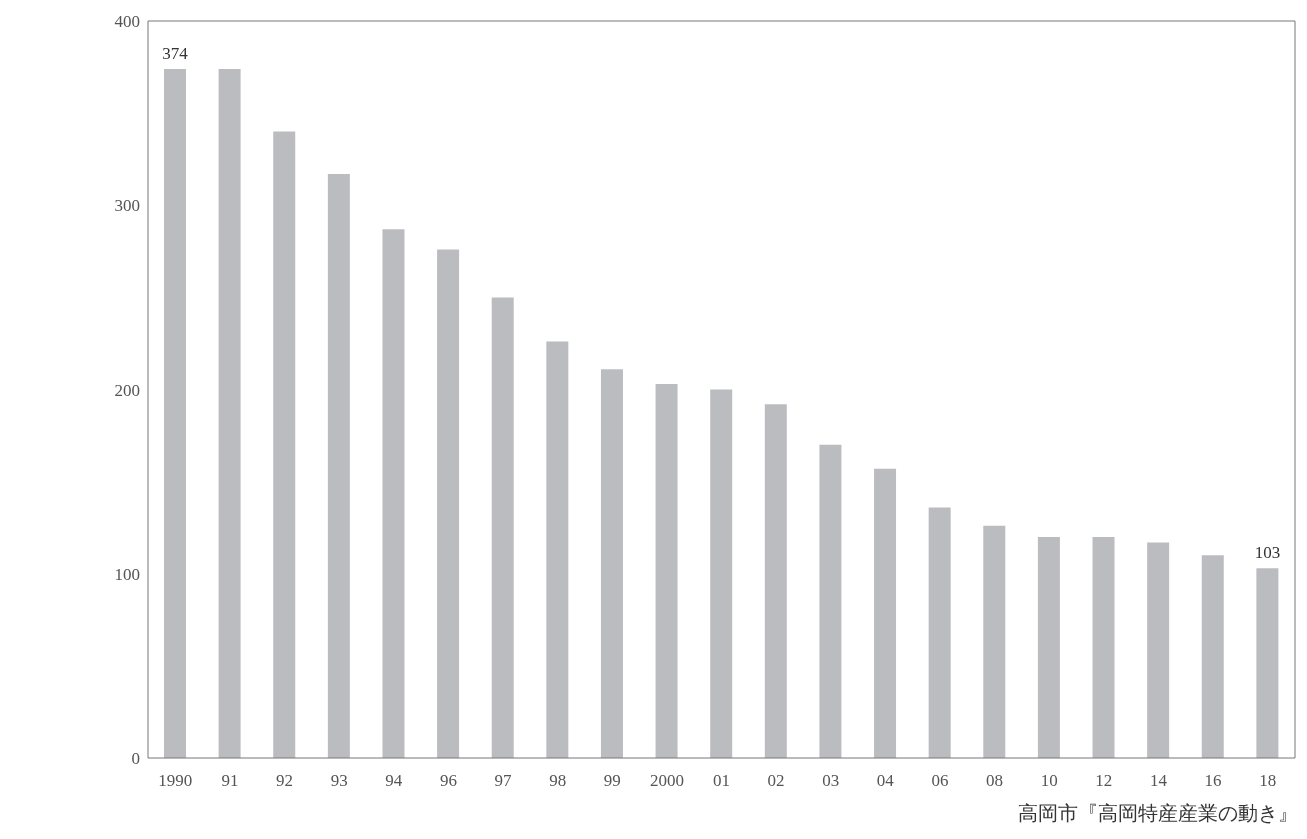 This screenshot has width=1307, height=839. I want to click on x-tick-label: 06, so click(940, 781).